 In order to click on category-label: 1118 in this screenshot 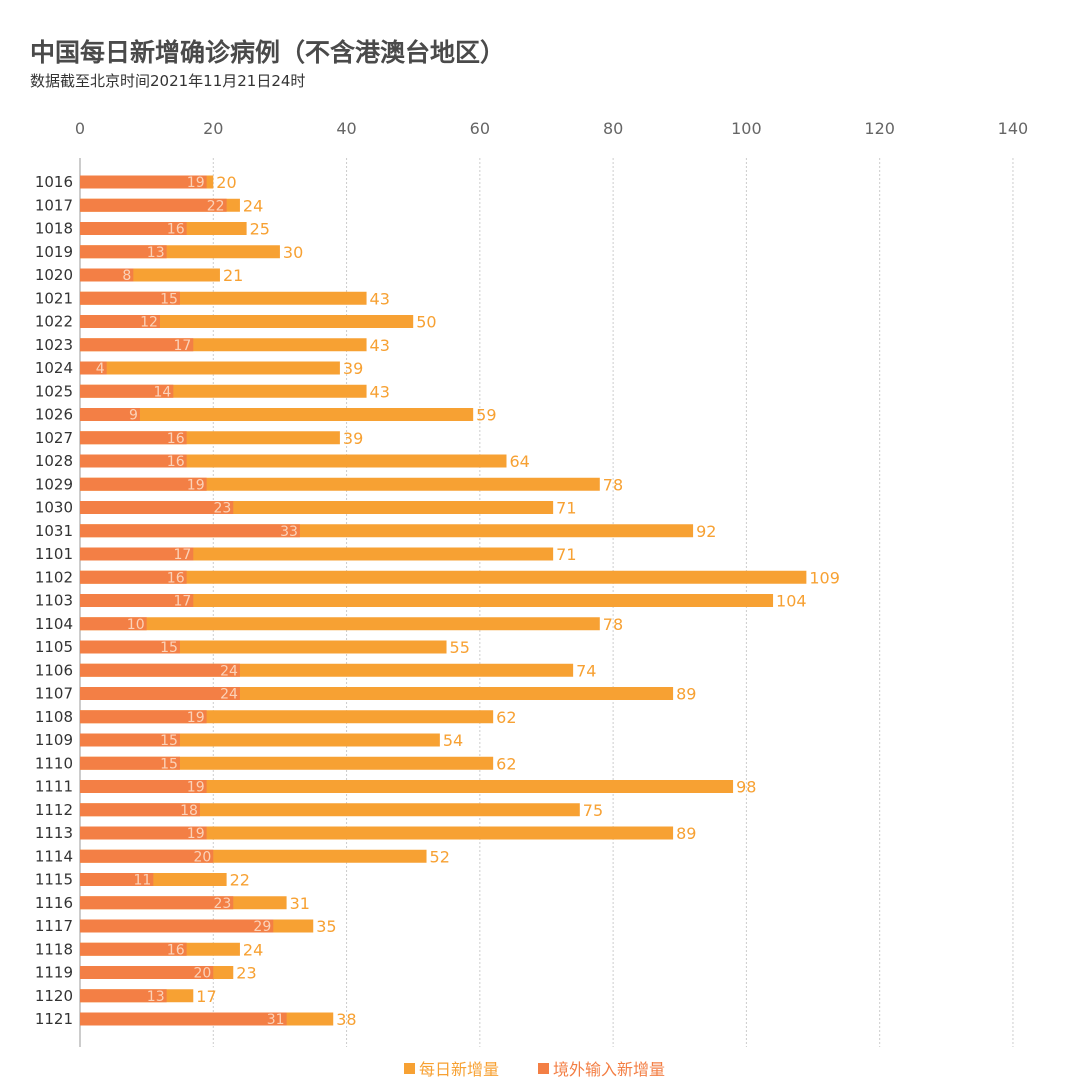, I will do `click(54, 949)`.